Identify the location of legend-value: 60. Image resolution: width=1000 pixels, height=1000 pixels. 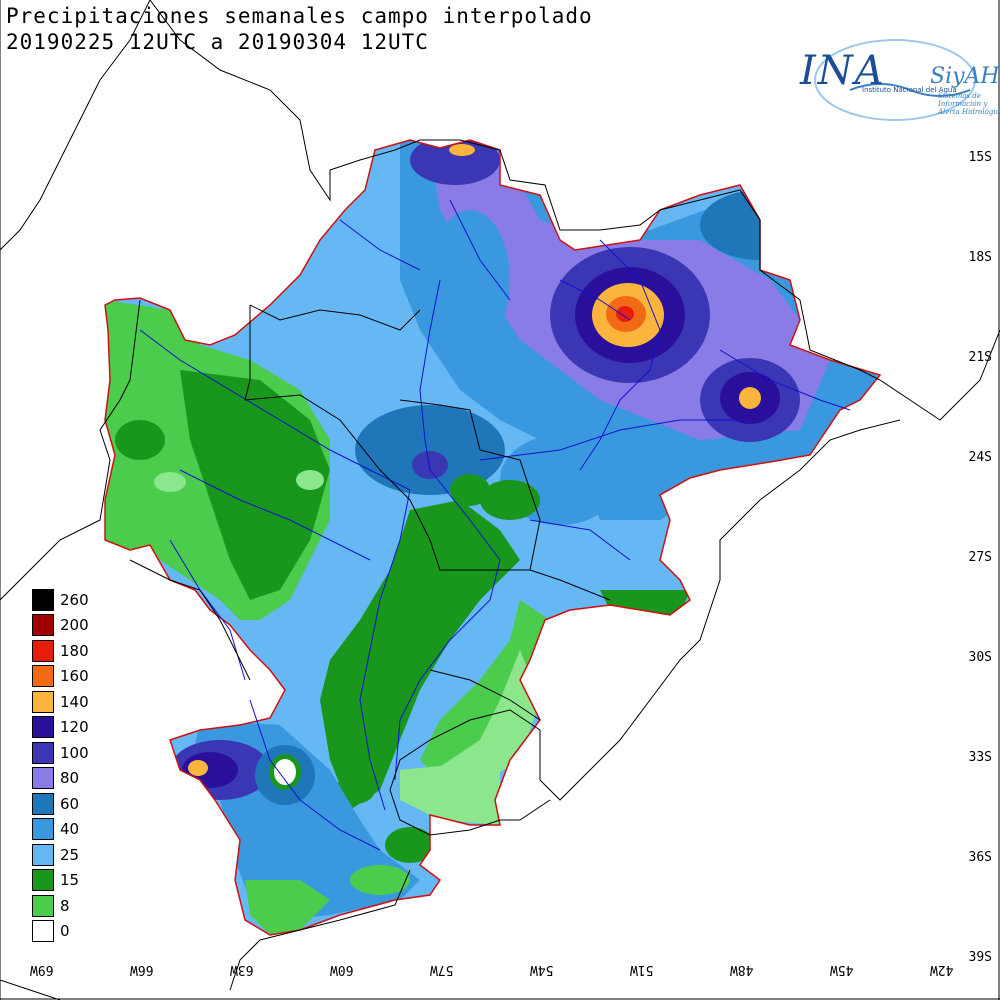
(70, 803).